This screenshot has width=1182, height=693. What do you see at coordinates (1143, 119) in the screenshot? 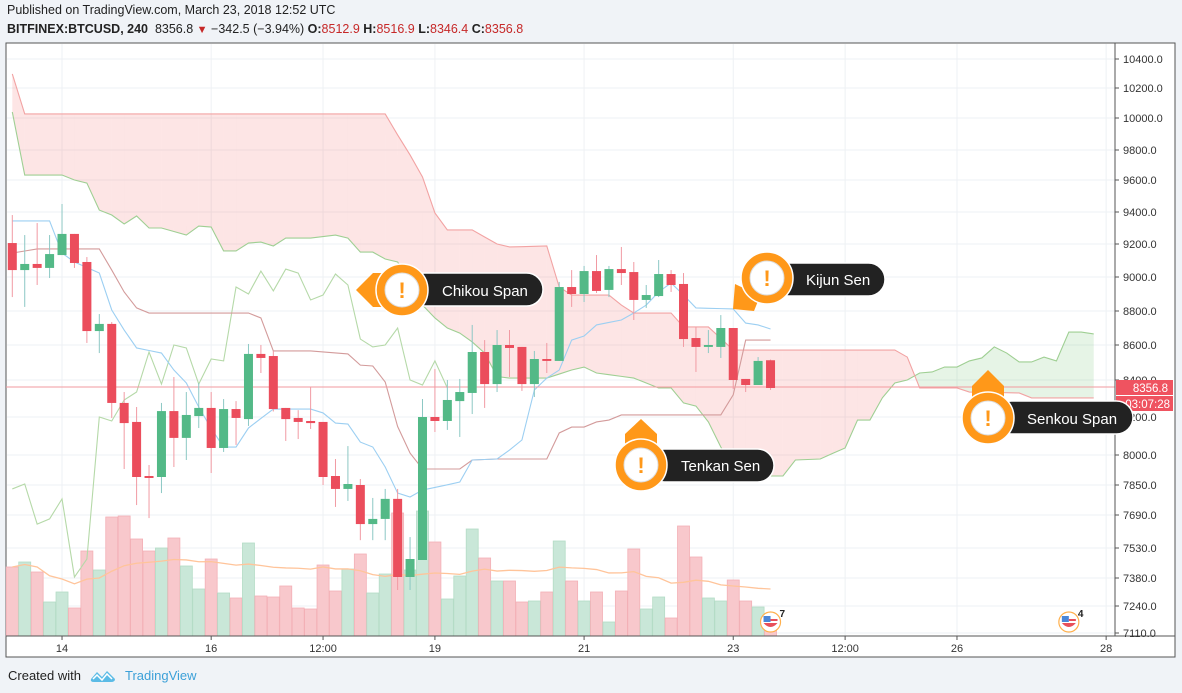
I see `y-tick-label: 10000.0` at bounding box center [1143, 119].